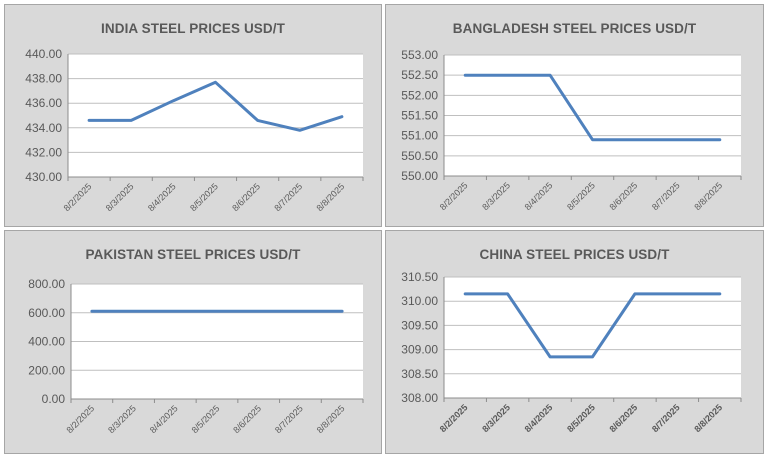 This screenshot has width=768, height=460. Describe the element at coordinates (43, 177) in the screenshot. I see `y-tick-label: 430.00` at that location.